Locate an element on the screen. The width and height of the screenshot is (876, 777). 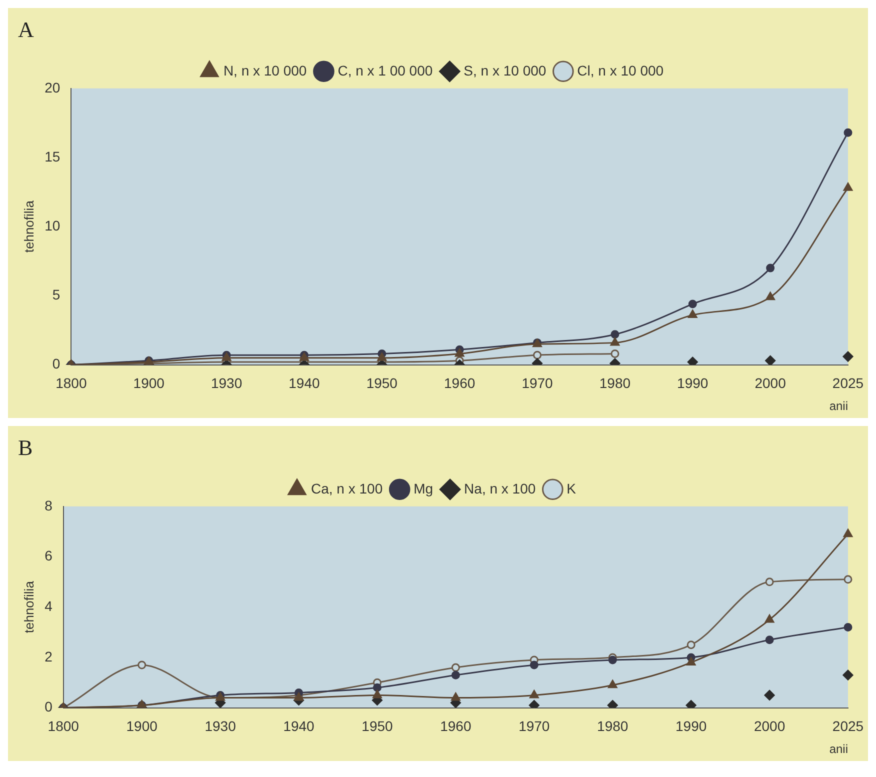
legend-label: S, n x 10 000 is located at coordinates (505, 70).